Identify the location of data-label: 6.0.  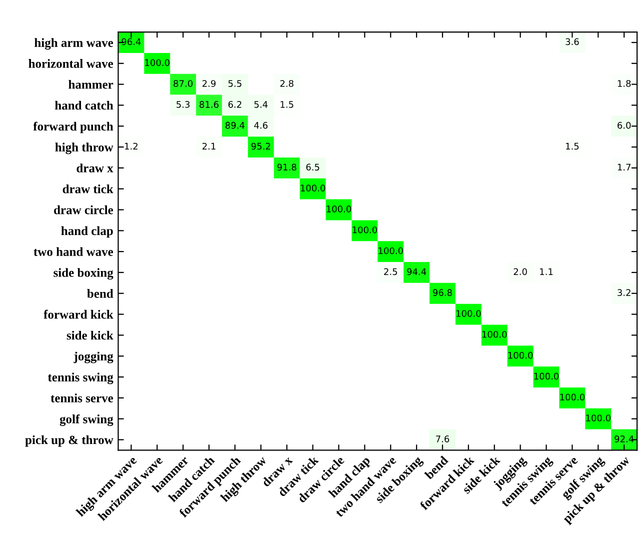
(624, 125).